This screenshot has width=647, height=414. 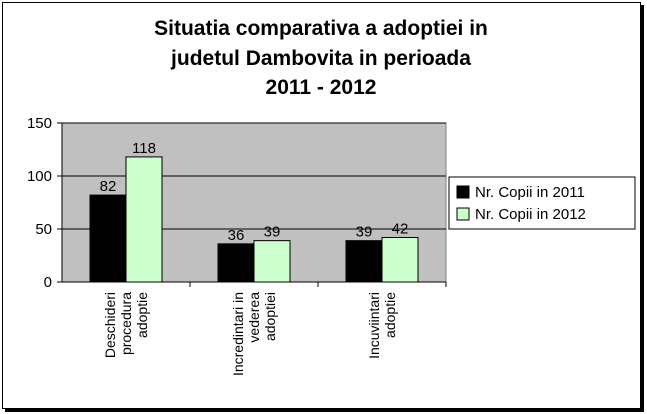 What do you see at coordinates (108, 186) in the screenshot?
I see `data-label: 82` at bounding box center [108, 186].